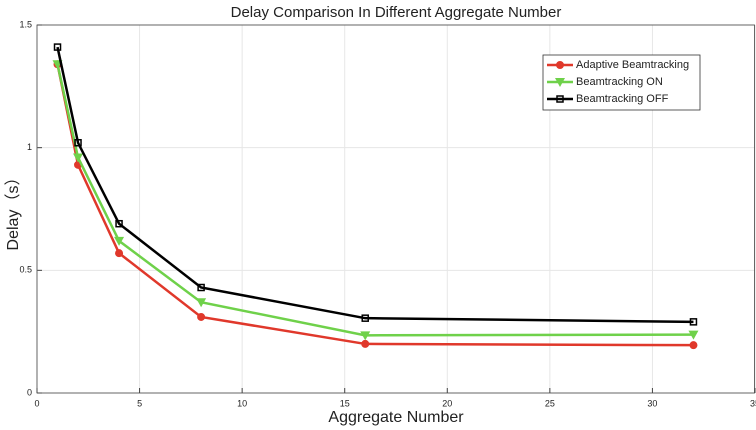 Image resolution: width=756 pixels, height=430 pixels. What do you see at coordinates (550, 403) in the screenshot?
I see `x-tick-label: 25` at bounding box center [550, 403].